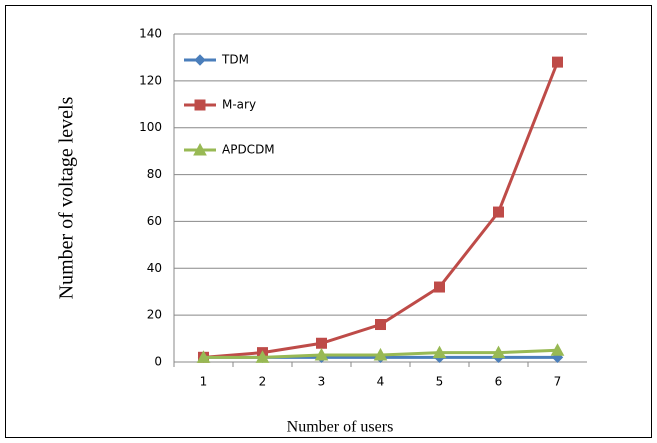  I want to click on x-tick-label: 1, so click(204, 382).